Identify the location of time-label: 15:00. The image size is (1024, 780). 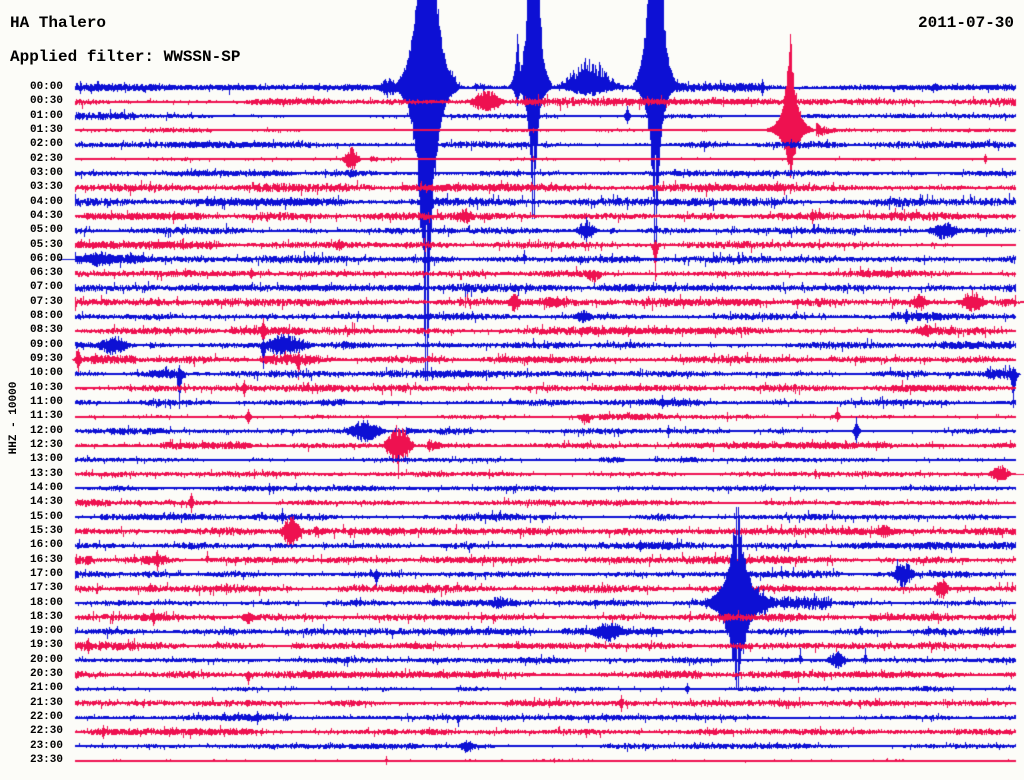
(46, 516).